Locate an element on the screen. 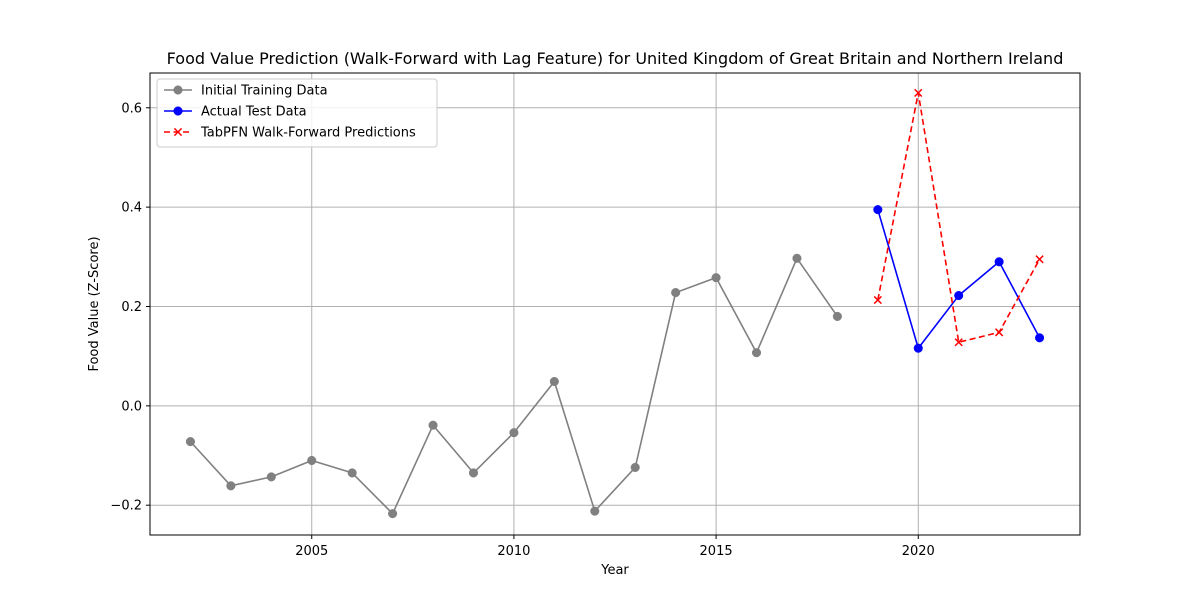 This screenshot has height=600, width=1200. legend-entry-1: Initial Training Data is located at coordinates (246, 91).